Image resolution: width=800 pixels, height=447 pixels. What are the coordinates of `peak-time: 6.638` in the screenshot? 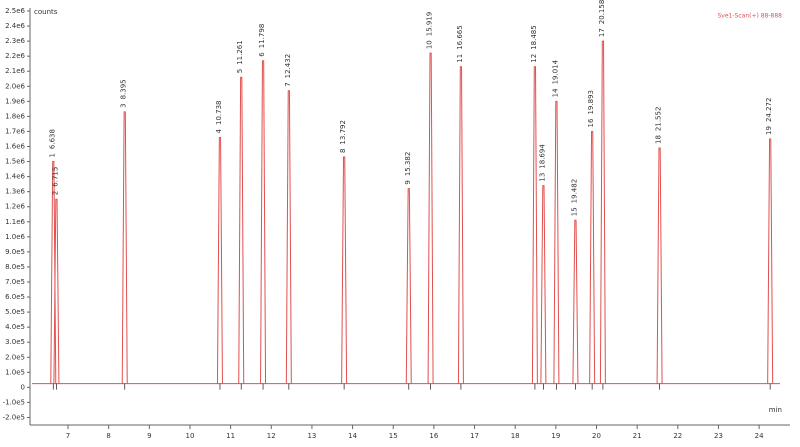 It's located at (52, 139).